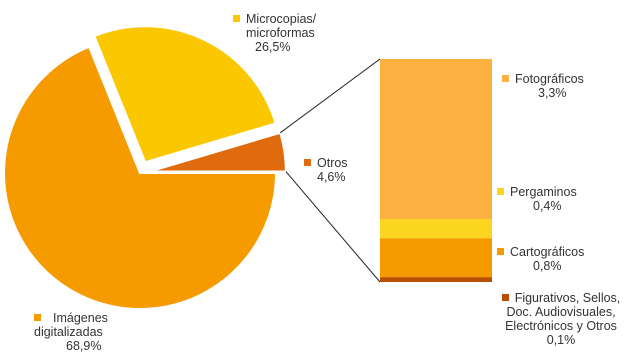 The height and width of the screenshot is (359, 641). Describe the element at coordinates (330, 96) in the screenshot. I see `connector-line-top` at that location.